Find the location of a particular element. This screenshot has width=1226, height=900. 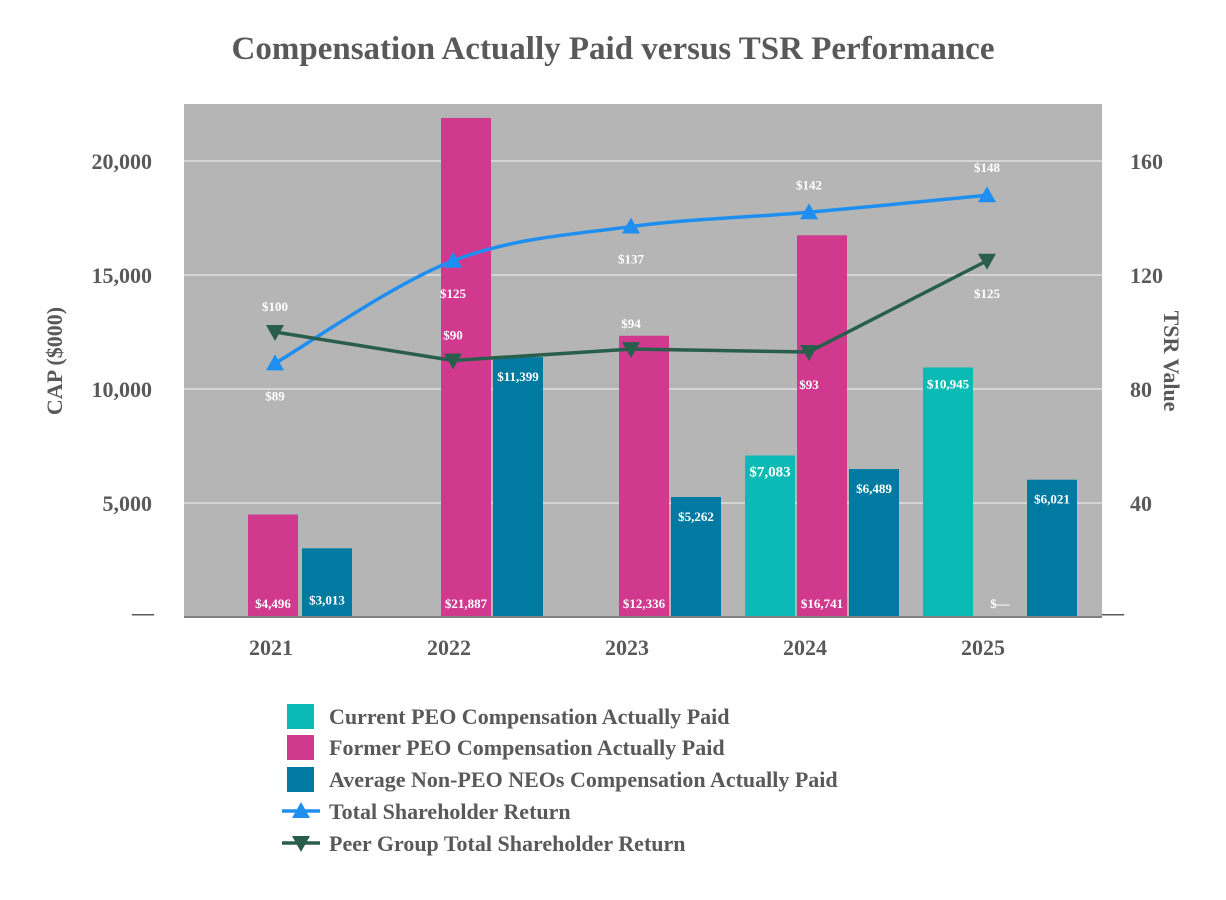

x-tick-label: 2024 is located at coordinates (805, 647).